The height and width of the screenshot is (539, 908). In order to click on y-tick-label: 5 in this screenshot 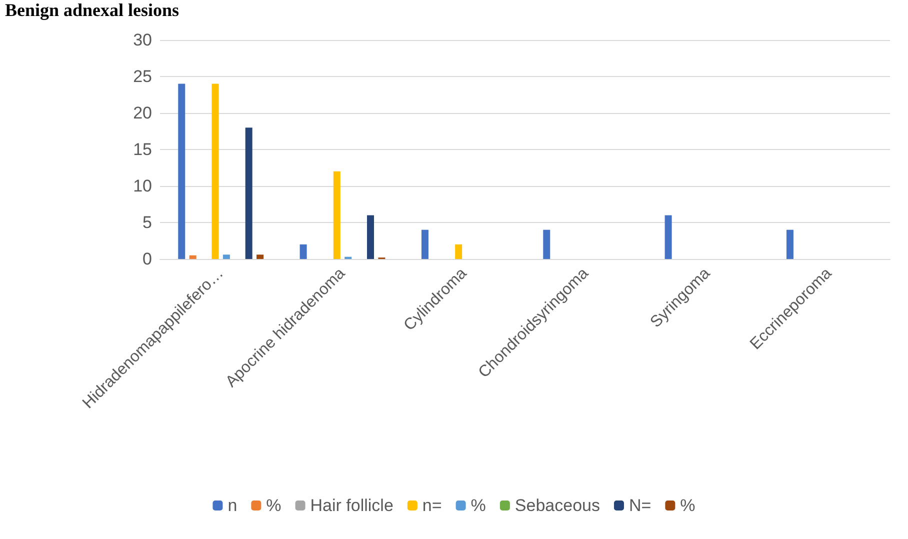, I will do `click(147, 222)`.